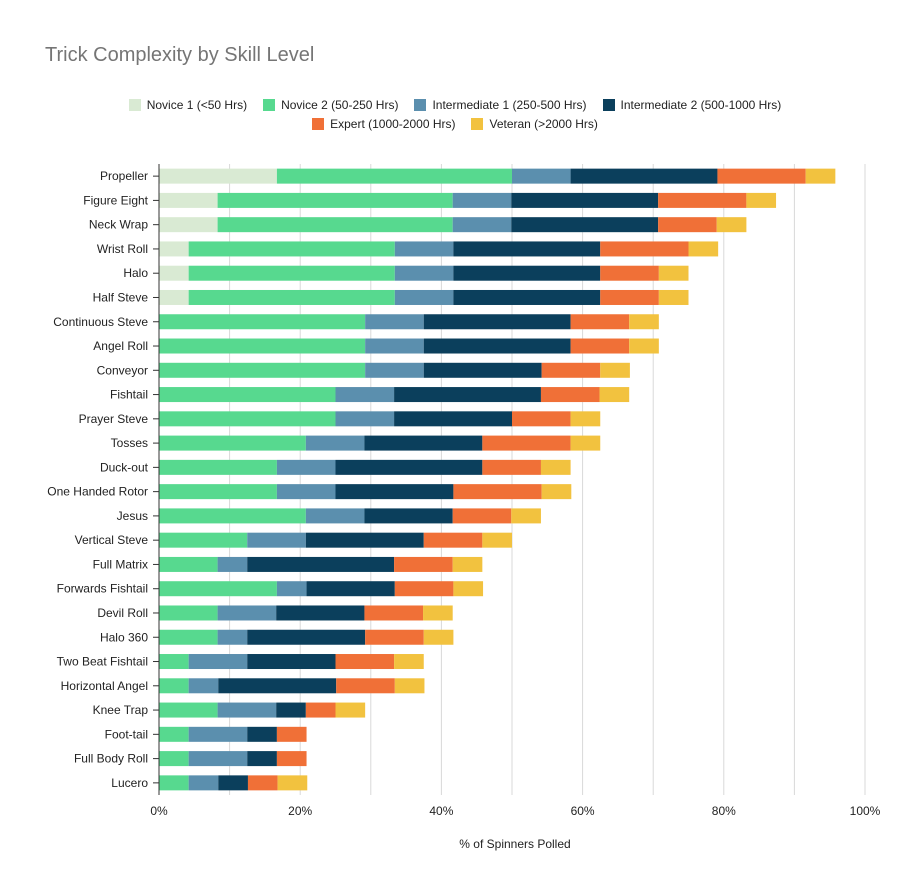 Image resolution: width=910 pixels, height=896 pixels. I want to click on legend-item-expert: Expert (1000-2000 Hrs), so click(383, 124).